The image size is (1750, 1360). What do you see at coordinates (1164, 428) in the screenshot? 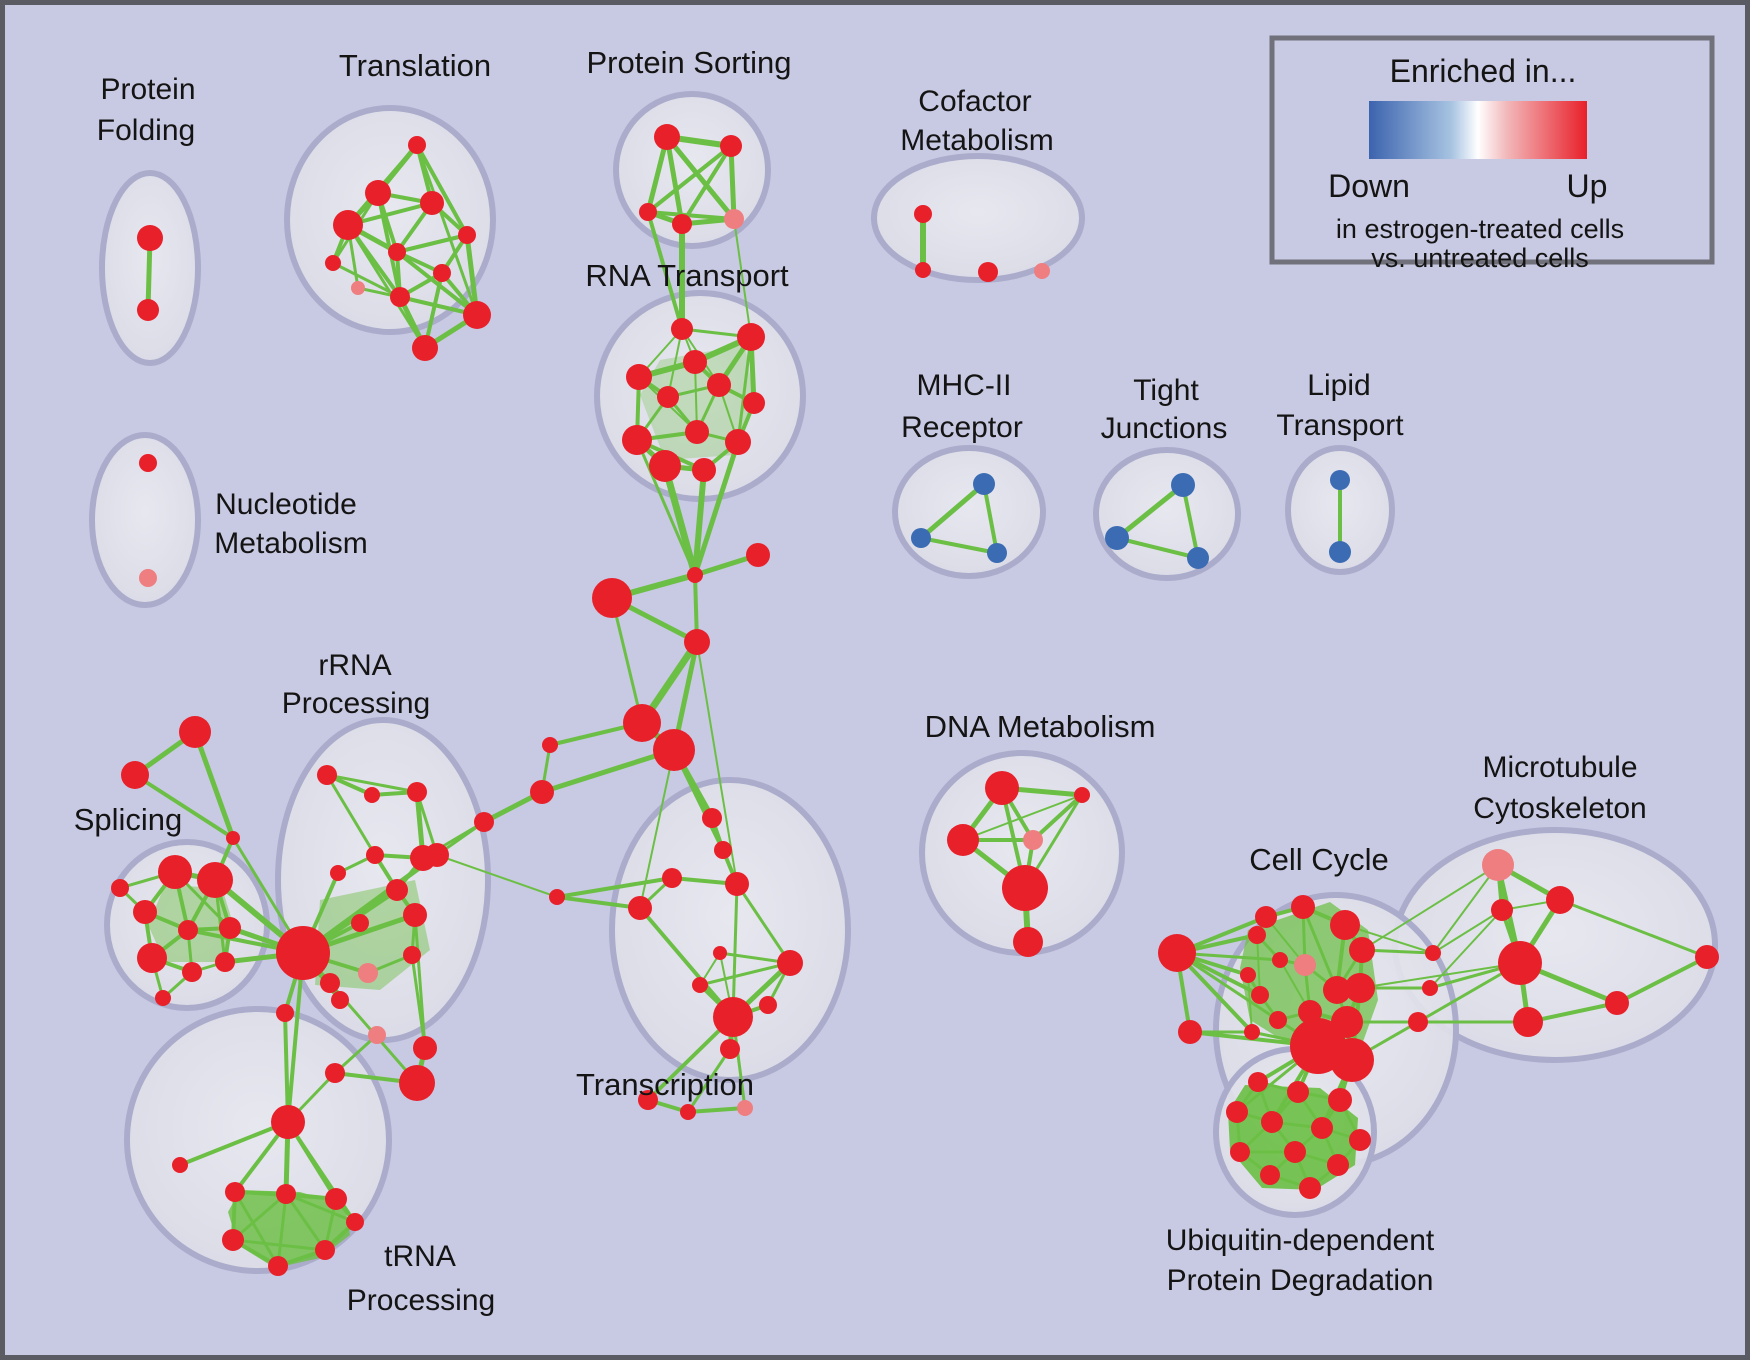
I see `cluster-label-tight-junctions-line2: Junctions` at bounding box center [1164, 428].